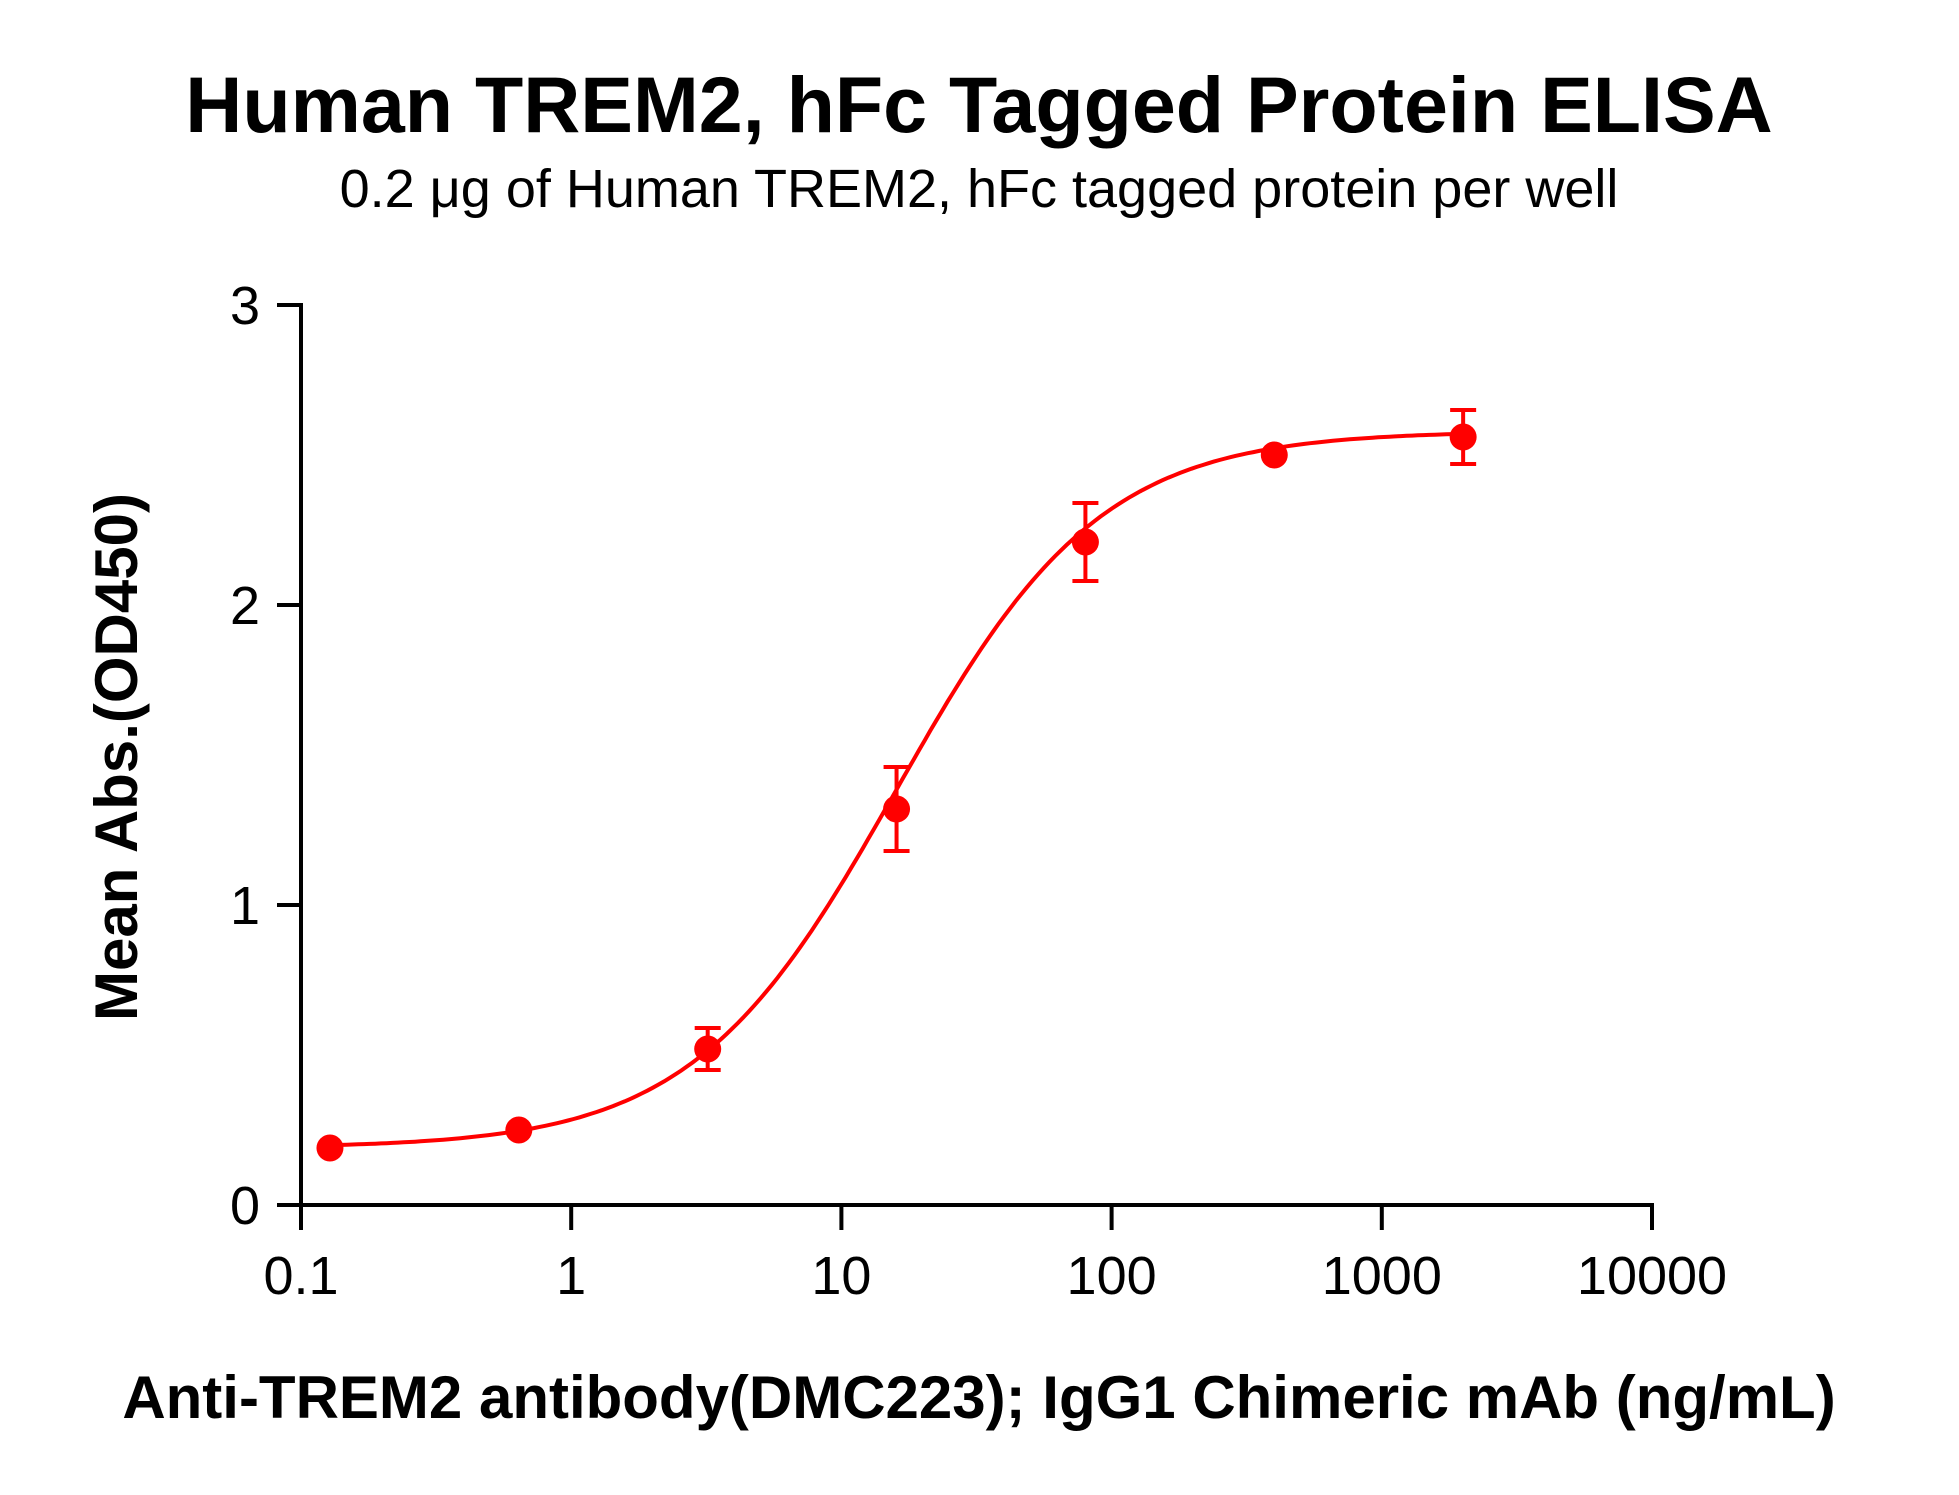  I want to click on x-tick-label: 0.1, so click(300, 1276).